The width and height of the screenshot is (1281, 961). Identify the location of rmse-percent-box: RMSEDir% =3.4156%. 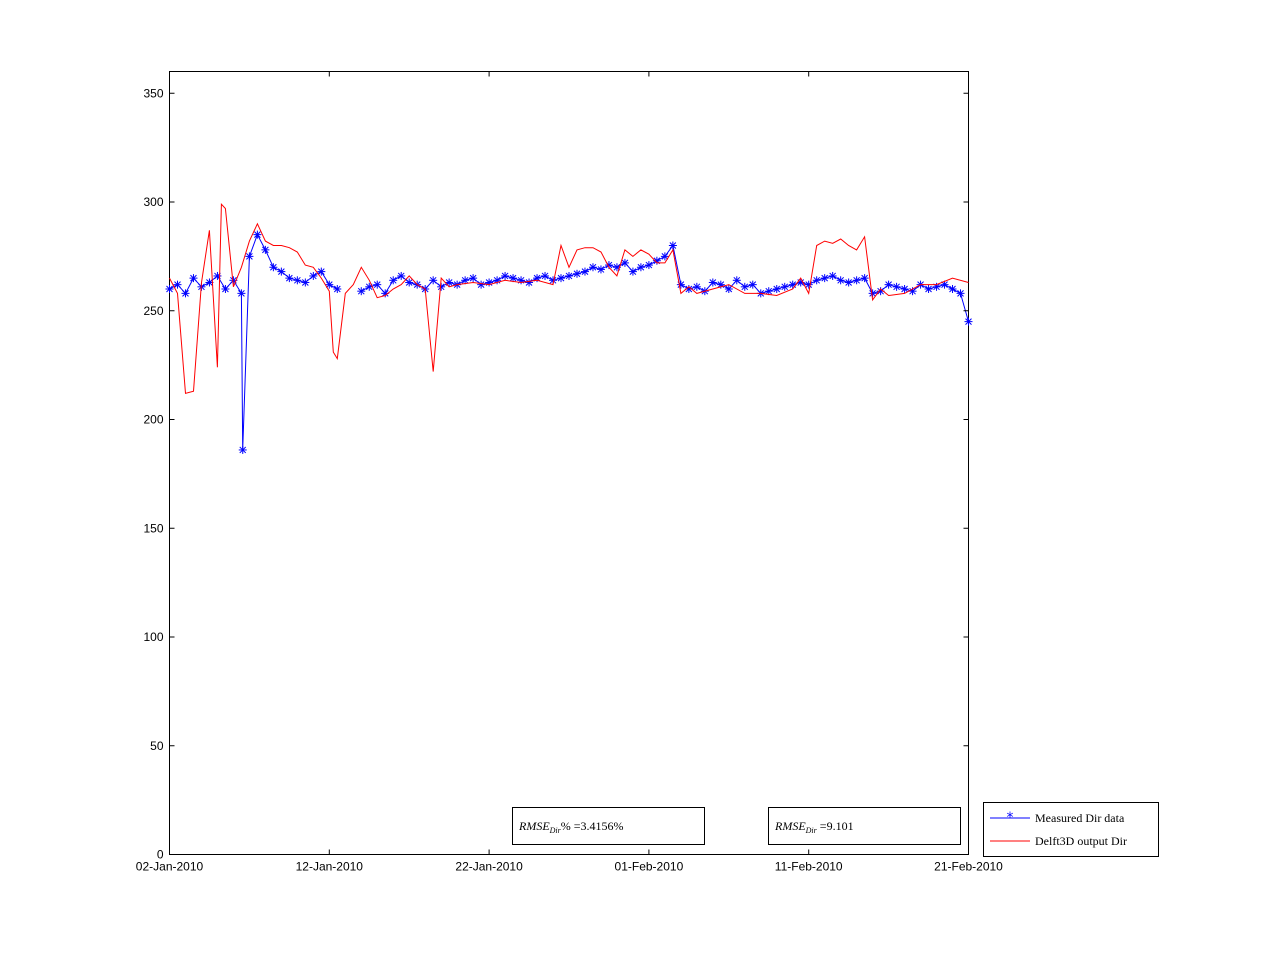
(608, 826).